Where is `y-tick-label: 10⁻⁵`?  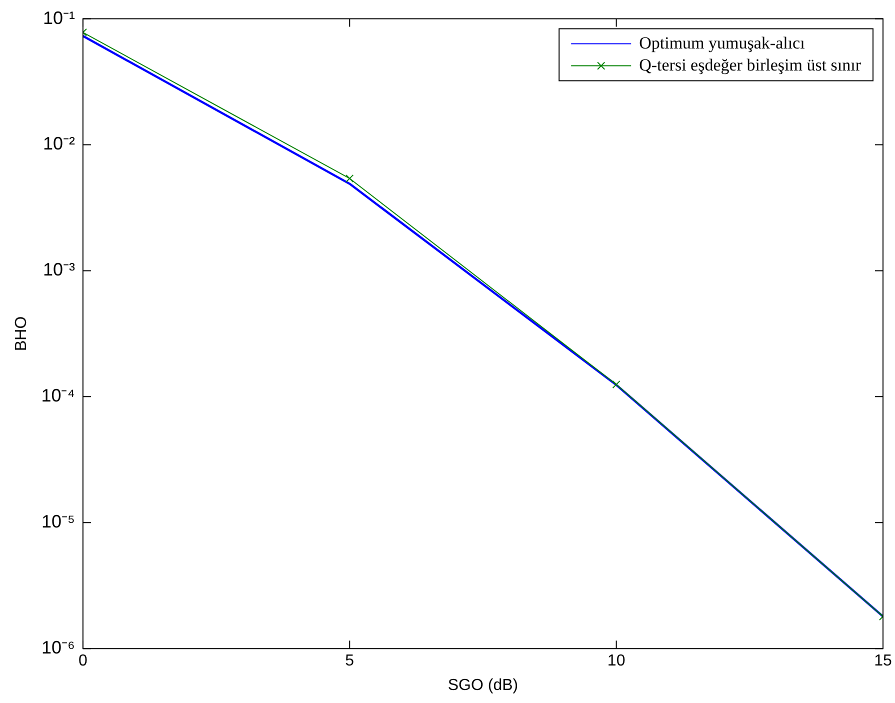
y-tick-label: 10⁻⁵ is located at coordinates (58, 522).